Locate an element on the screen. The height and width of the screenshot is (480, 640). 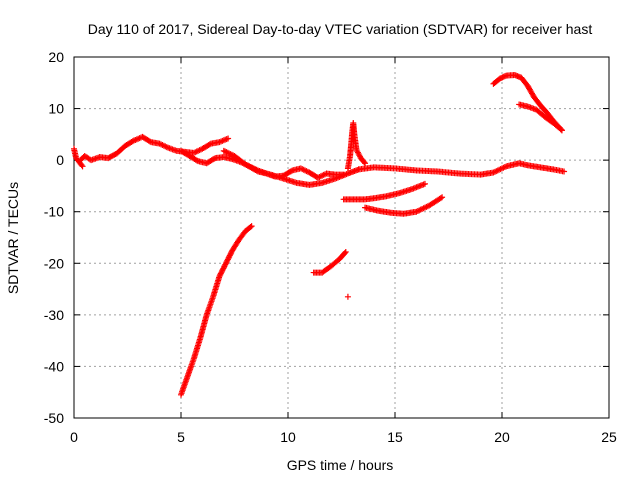
x-tick-label: 20 is located at coordinates (502, 437).